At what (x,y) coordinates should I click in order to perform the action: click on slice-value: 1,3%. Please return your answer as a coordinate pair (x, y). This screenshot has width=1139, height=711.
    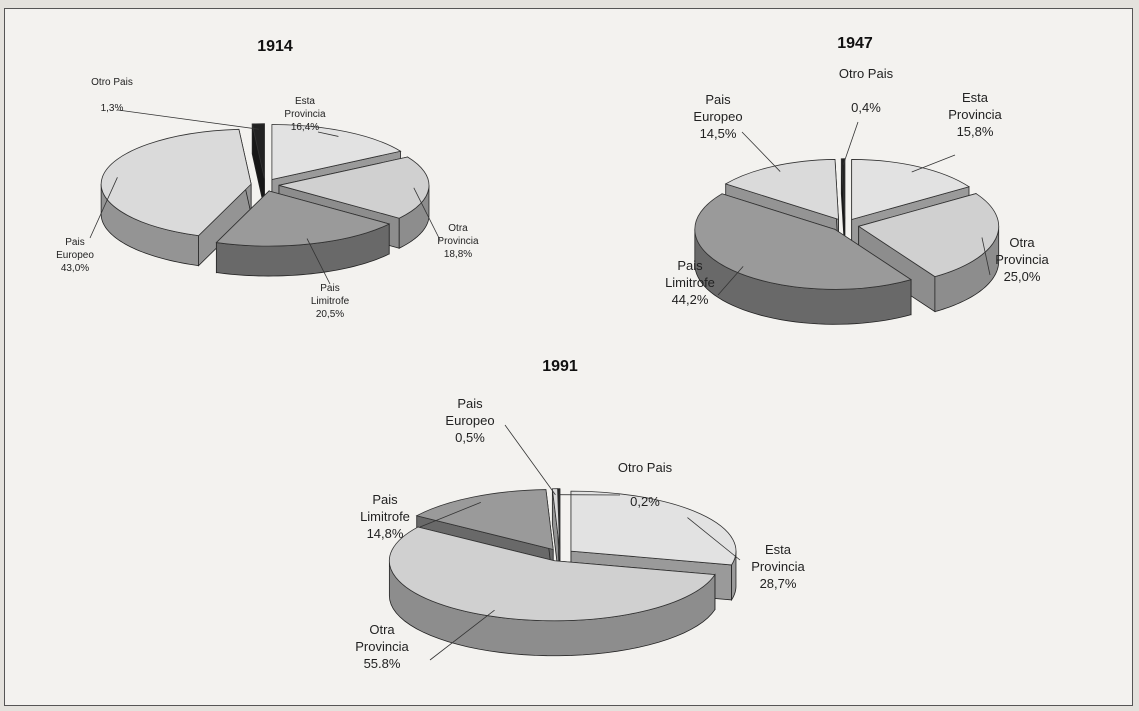
    Looking at the image, I should click on (112, 108).